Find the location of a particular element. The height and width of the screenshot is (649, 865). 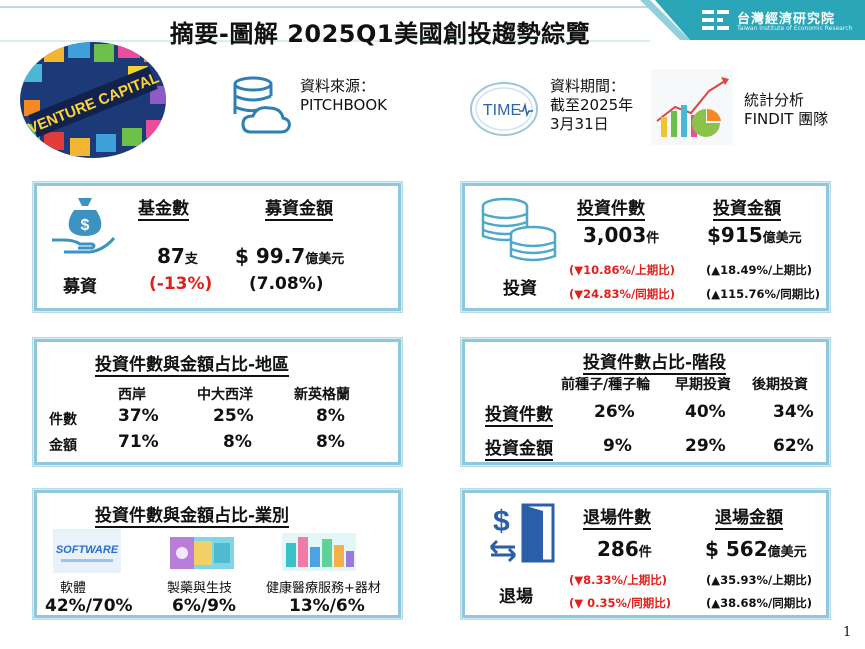

period-line2: 3月31日 is located at coordinates (579, 124).